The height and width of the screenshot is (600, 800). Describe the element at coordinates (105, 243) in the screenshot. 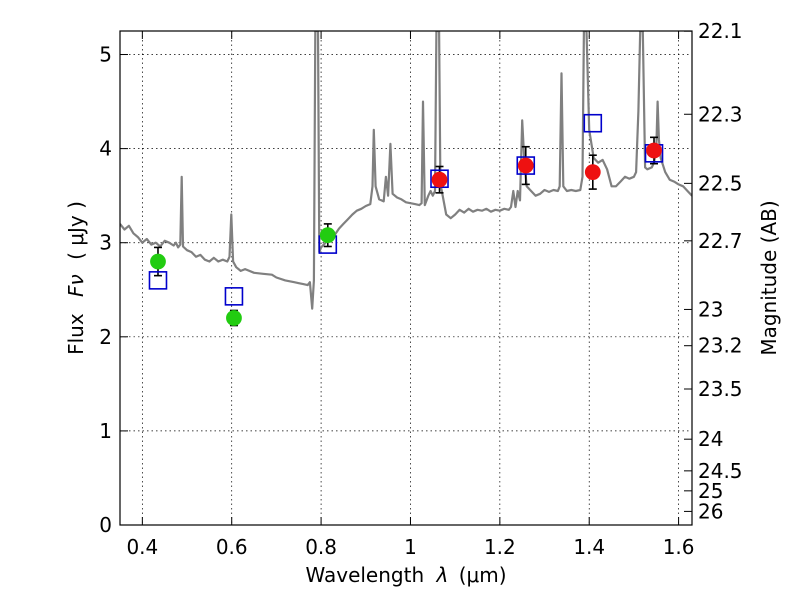

I see `y-tick-label: 3` at that location.